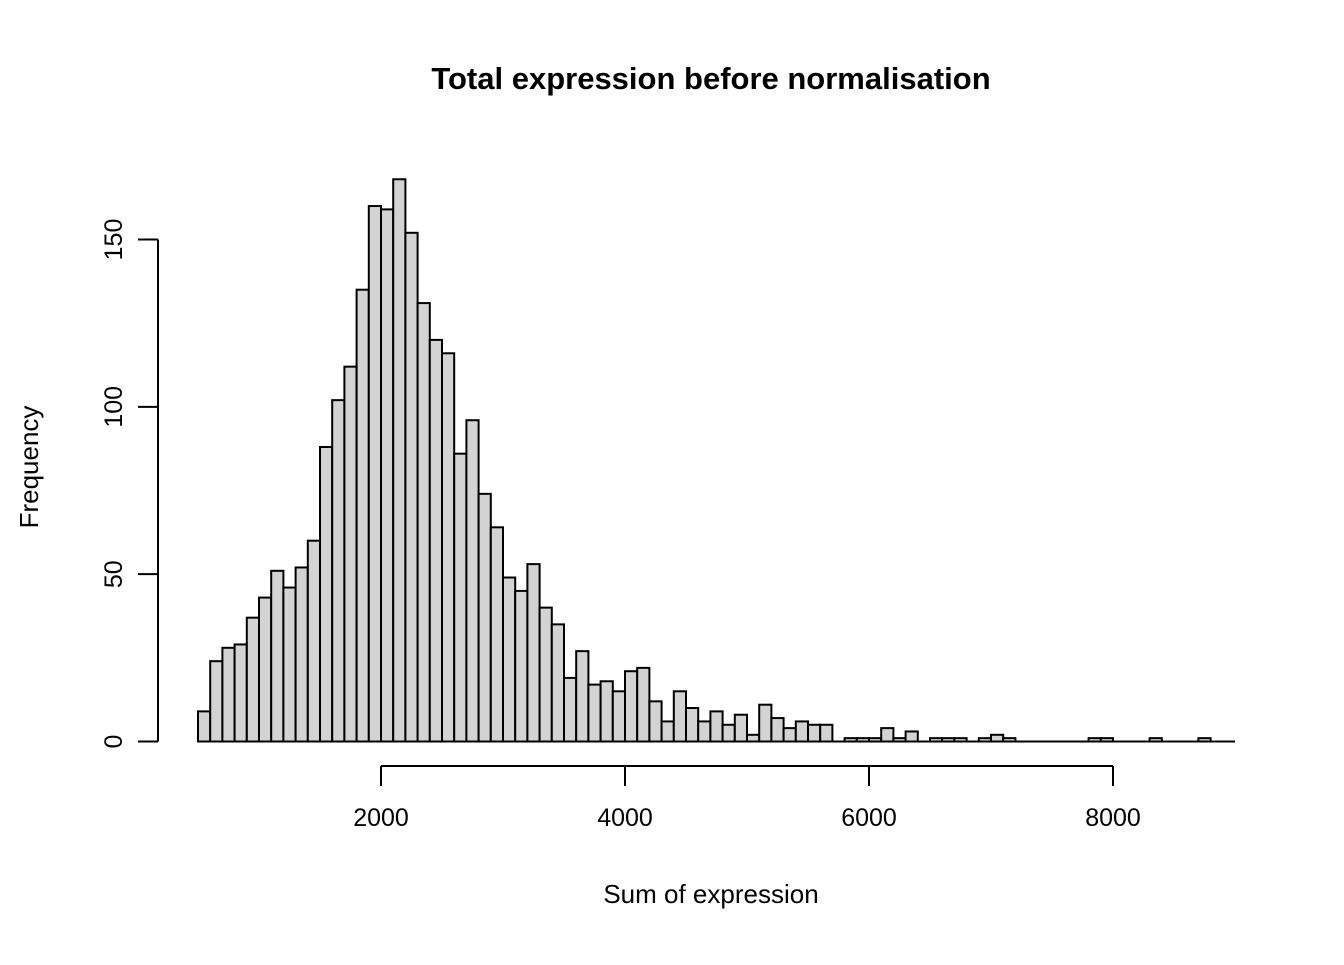 The height and width of the screenshot is (965, 1344). Describe the element at coordinates (114, 240) in the screenshot. I see `y-tick-label: 150` at that location.